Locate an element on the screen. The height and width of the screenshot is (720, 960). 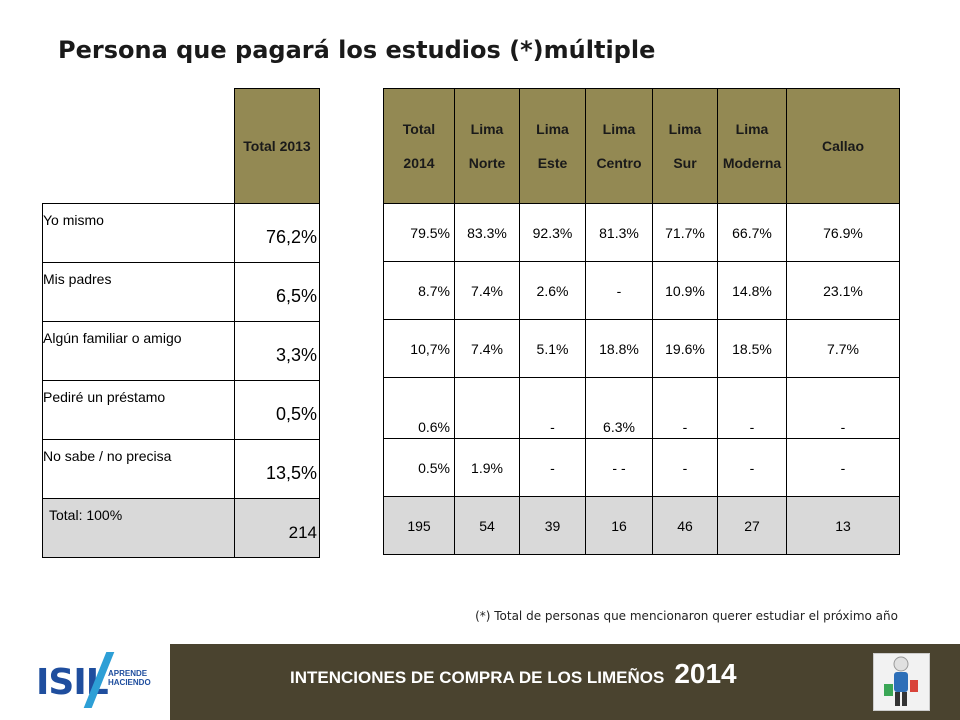
cell: 92.3% is located at coordinates (552, 232).